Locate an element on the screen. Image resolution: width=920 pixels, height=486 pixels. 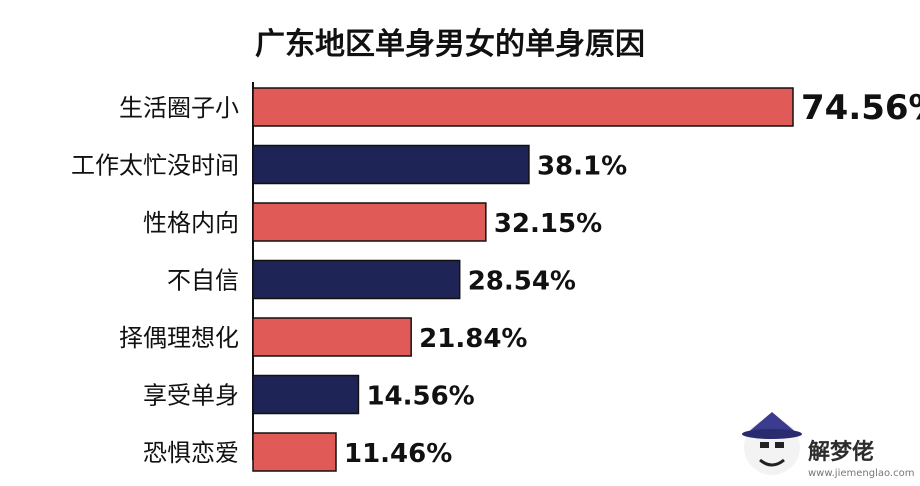
value-label: 32.15% is located at coordinates (548, 224).